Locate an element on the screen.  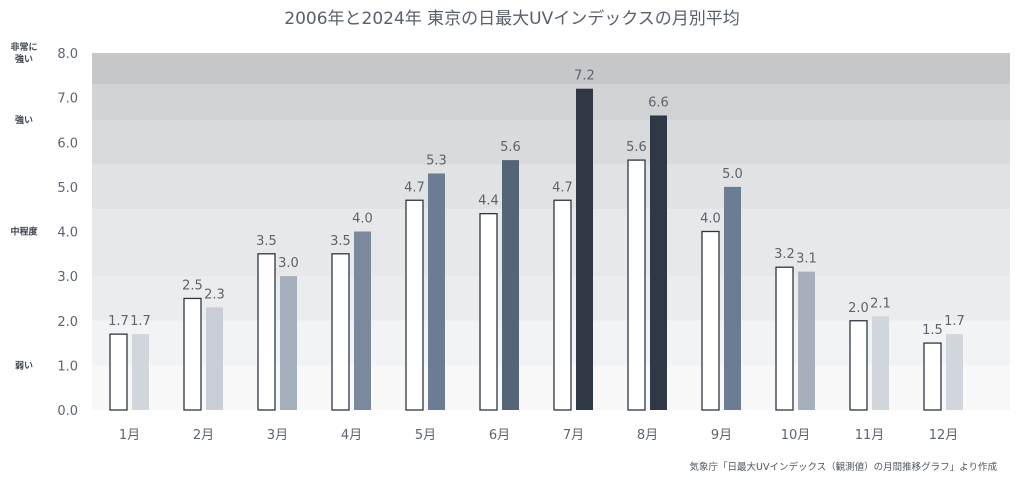
x-tick-label: 8月 is located at coordinates (647, 435).